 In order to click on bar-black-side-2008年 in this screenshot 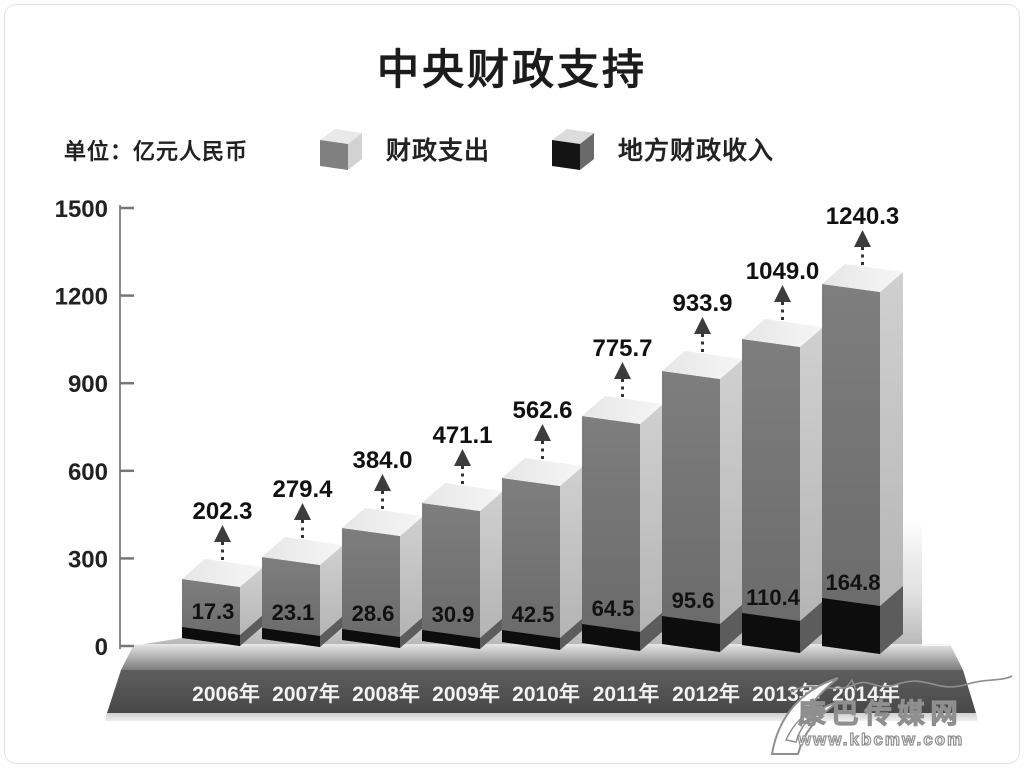, I will do `click(411, 632)`.